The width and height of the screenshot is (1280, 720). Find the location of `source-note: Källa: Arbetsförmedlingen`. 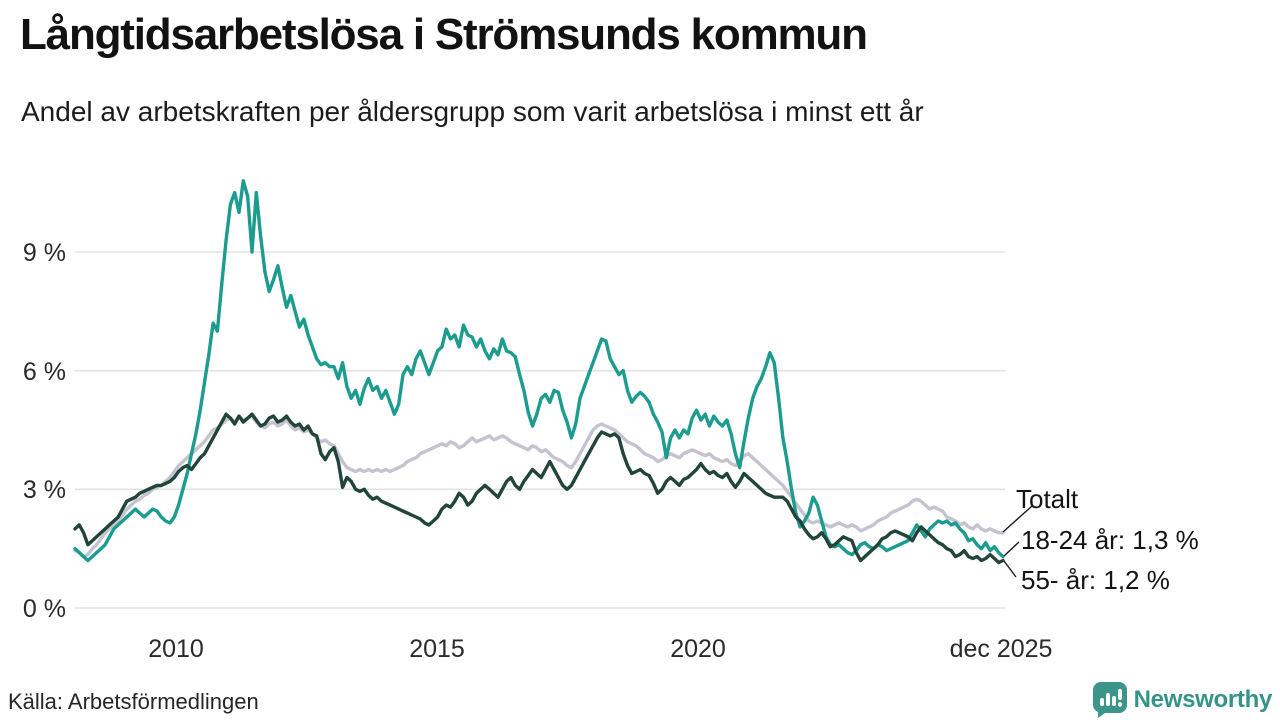

source-note: Källa: Arbetsförmedlingen is located at coordinates (133, 701).